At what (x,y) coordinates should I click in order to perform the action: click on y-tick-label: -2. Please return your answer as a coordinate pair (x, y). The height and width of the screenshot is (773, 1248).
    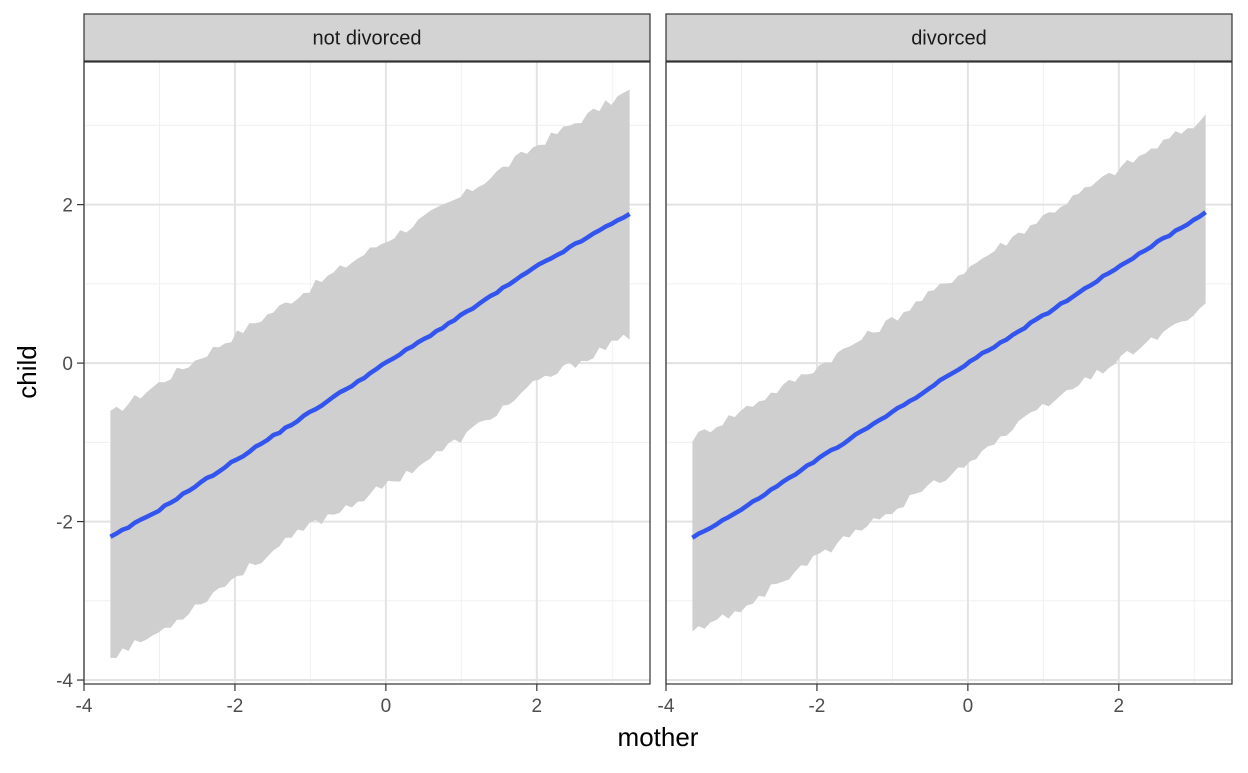
    Looking at the image, I should click on (64, 523).